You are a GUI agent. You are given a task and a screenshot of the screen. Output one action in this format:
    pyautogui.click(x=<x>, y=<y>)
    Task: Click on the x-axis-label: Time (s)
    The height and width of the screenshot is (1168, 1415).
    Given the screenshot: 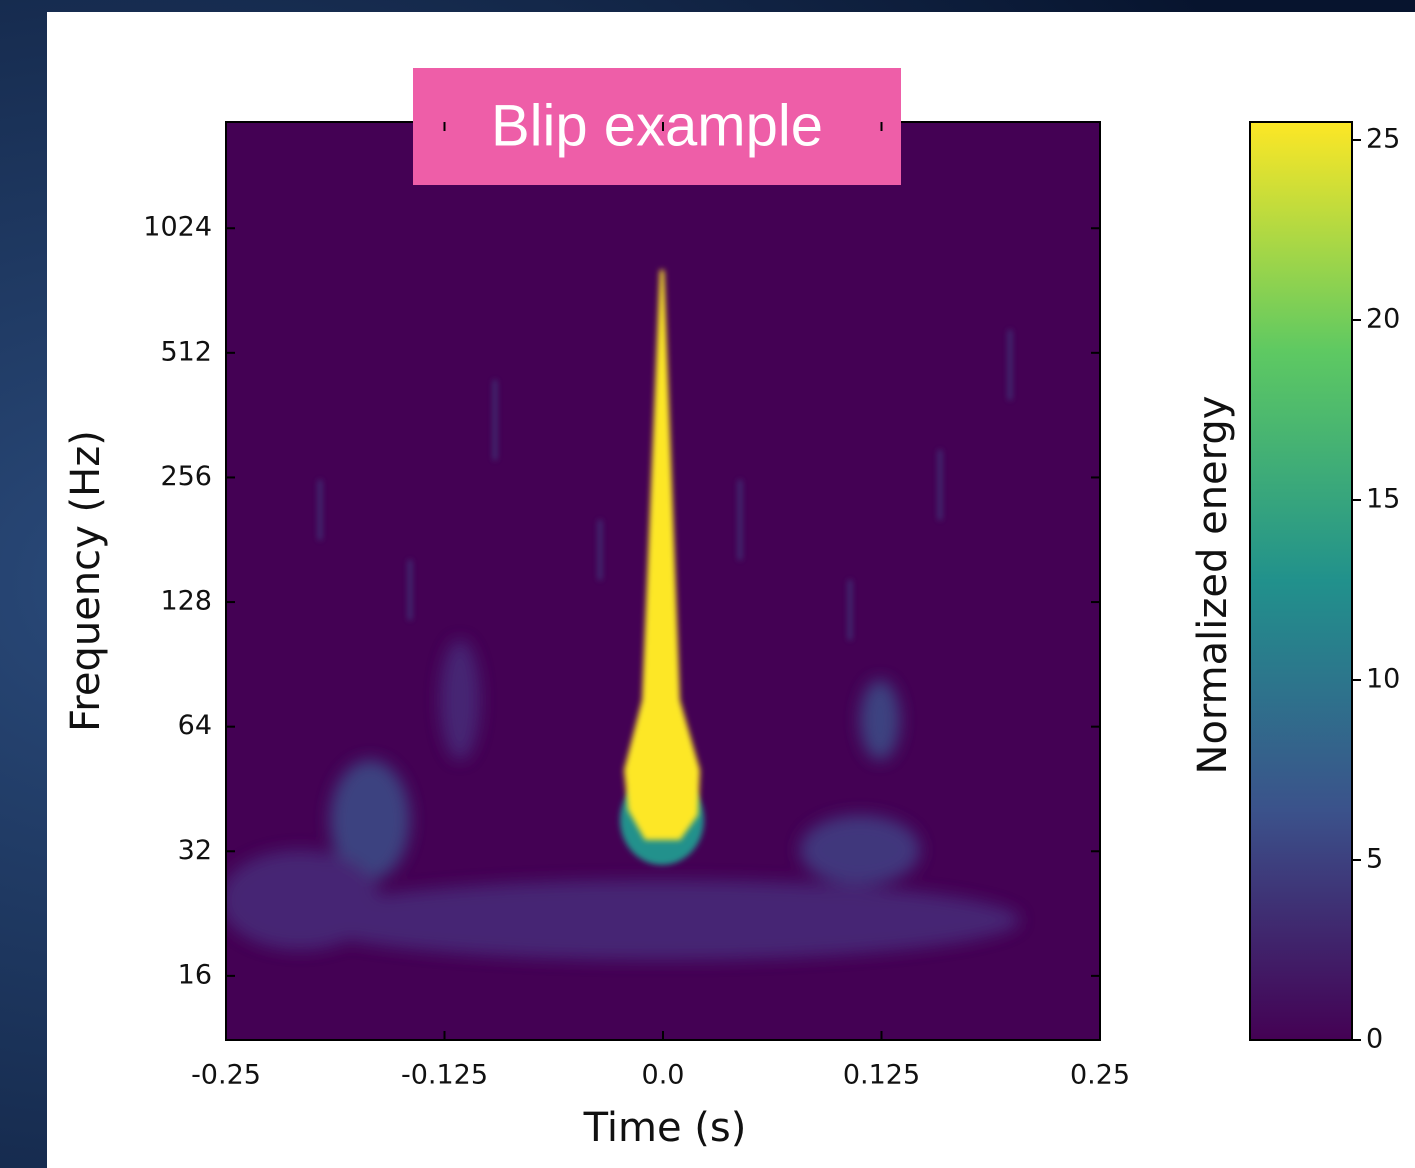 What is the action you would take?
    pyautogui.click(x=665, y=1128)
    